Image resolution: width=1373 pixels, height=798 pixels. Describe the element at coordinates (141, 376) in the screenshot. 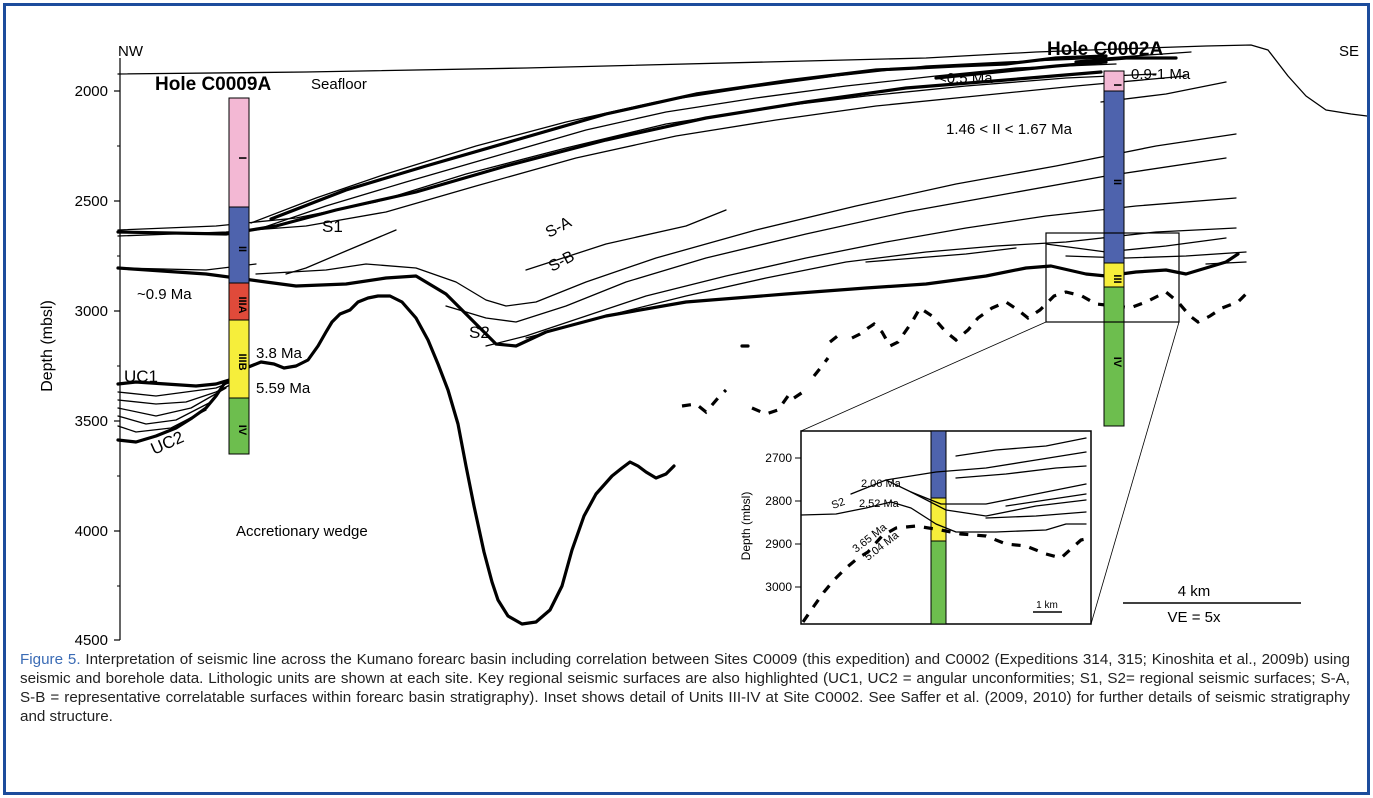

I see `uc1-label: UC1` at that location.